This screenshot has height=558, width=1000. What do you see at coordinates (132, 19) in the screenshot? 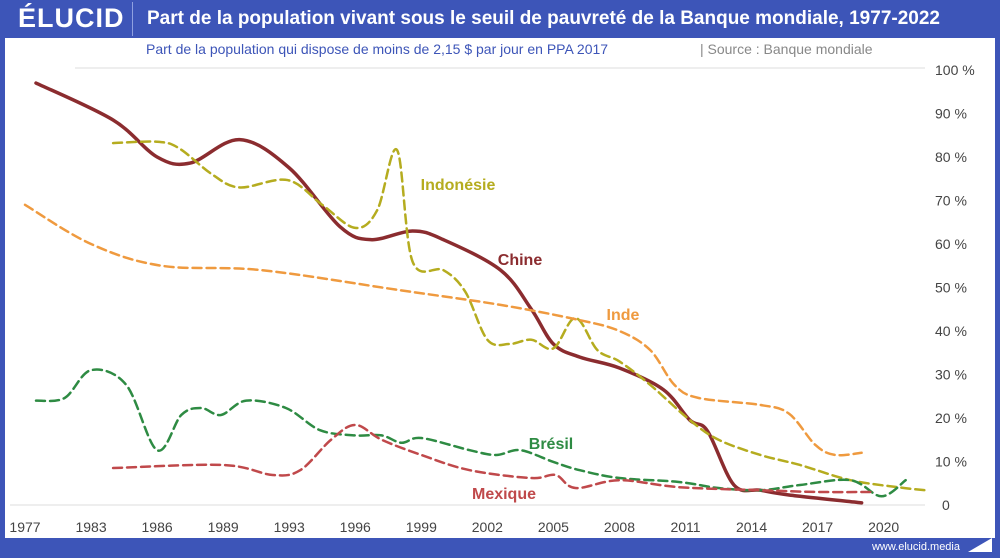
I see `header-divider` at bounding box center [132, 19].